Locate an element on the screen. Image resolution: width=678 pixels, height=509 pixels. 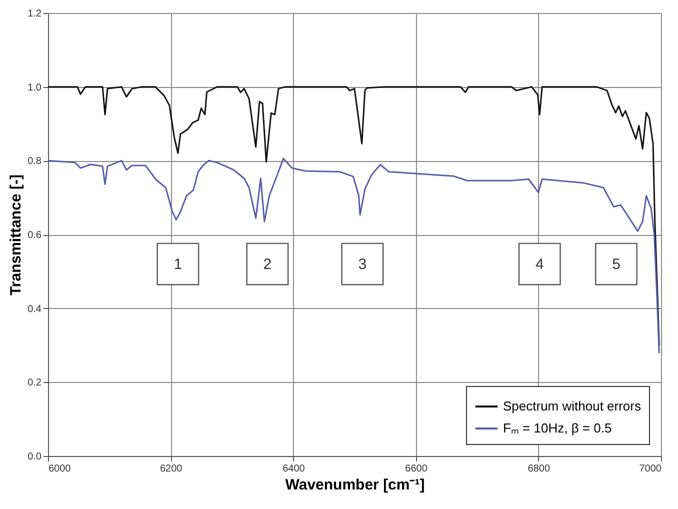
y-tick-label: 1.2 is located at coordinates (35, 14).